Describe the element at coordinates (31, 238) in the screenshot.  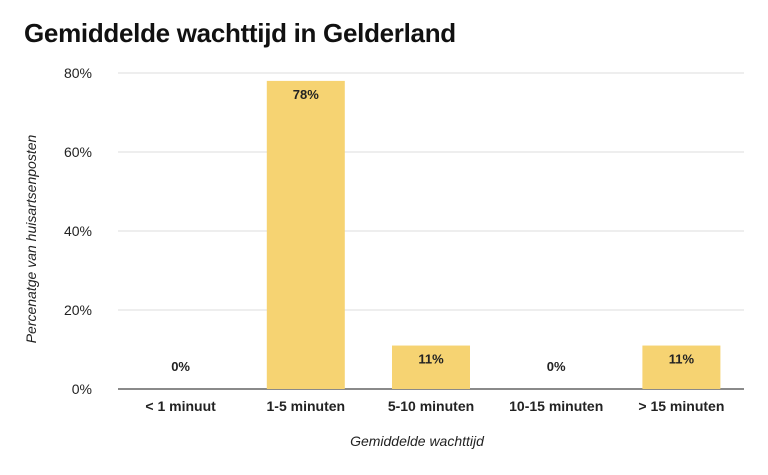
I see `y-axis-title: Percenatge van huisartsenposten` at that location.